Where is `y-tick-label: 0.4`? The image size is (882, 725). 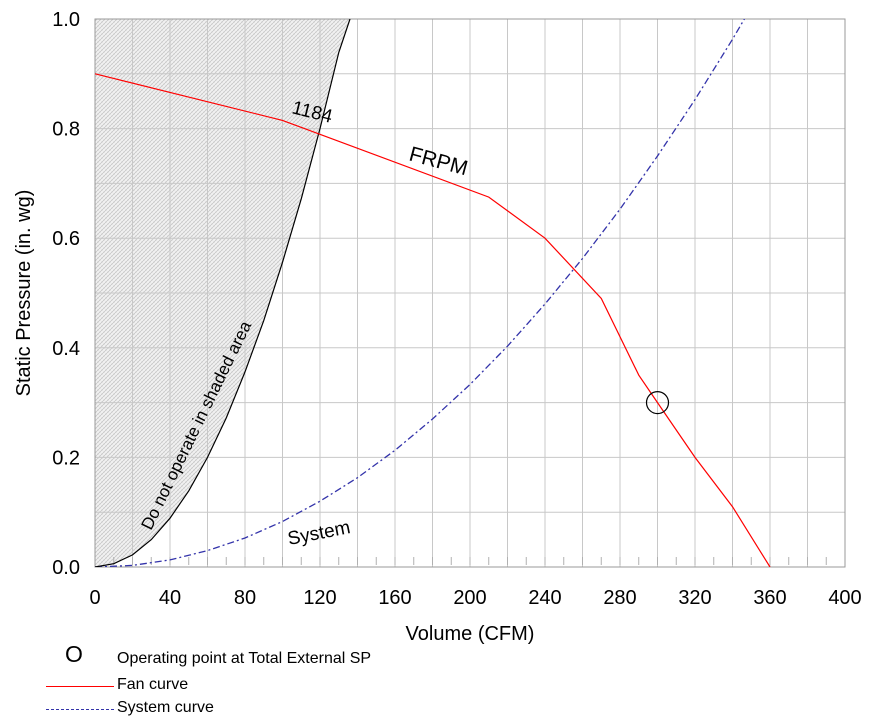
y-tick-label: 0.4 is located at coordinates (66, 349).